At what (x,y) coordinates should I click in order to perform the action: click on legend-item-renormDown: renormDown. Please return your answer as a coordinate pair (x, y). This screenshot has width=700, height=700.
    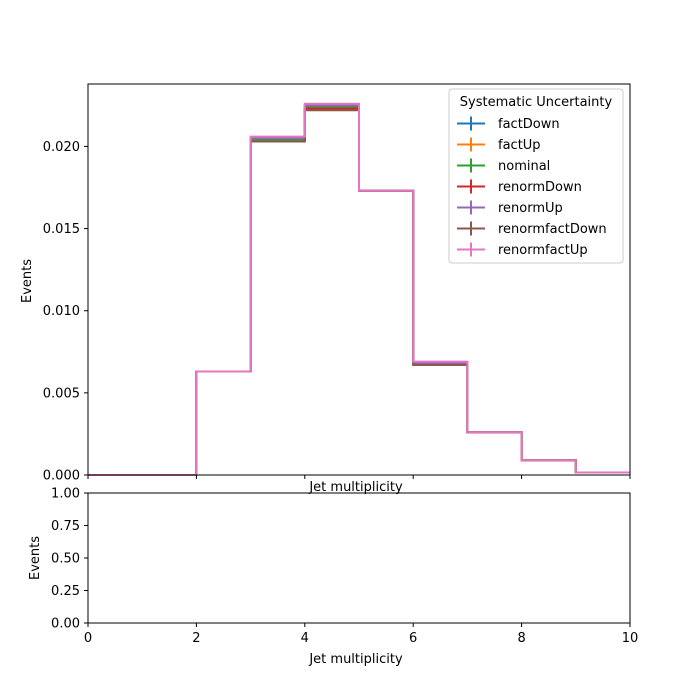
    Looking at the image, I should click on (519, 187).